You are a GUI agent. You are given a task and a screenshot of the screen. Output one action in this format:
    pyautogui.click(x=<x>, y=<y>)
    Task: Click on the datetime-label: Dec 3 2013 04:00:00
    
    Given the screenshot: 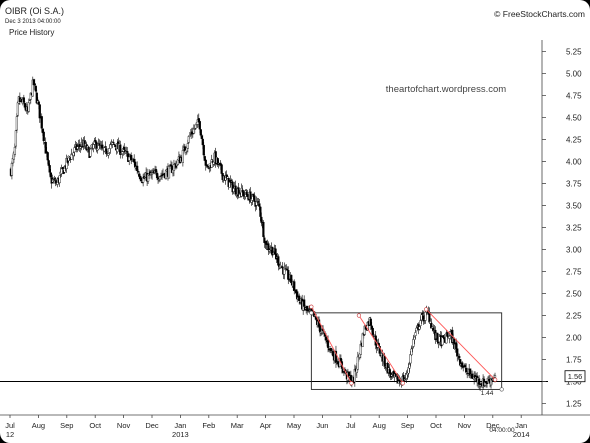 What is the action you would take?
    pyautogui.click(x=33, y=22)
    